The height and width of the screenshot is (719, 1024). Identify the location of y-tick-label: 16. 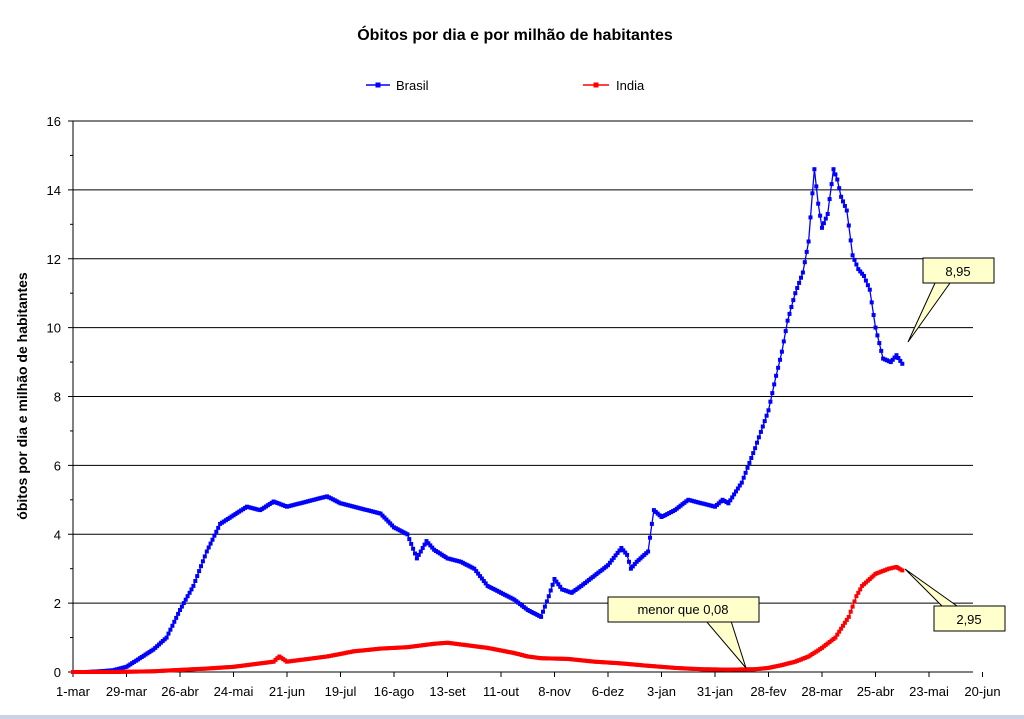
(54, 121).